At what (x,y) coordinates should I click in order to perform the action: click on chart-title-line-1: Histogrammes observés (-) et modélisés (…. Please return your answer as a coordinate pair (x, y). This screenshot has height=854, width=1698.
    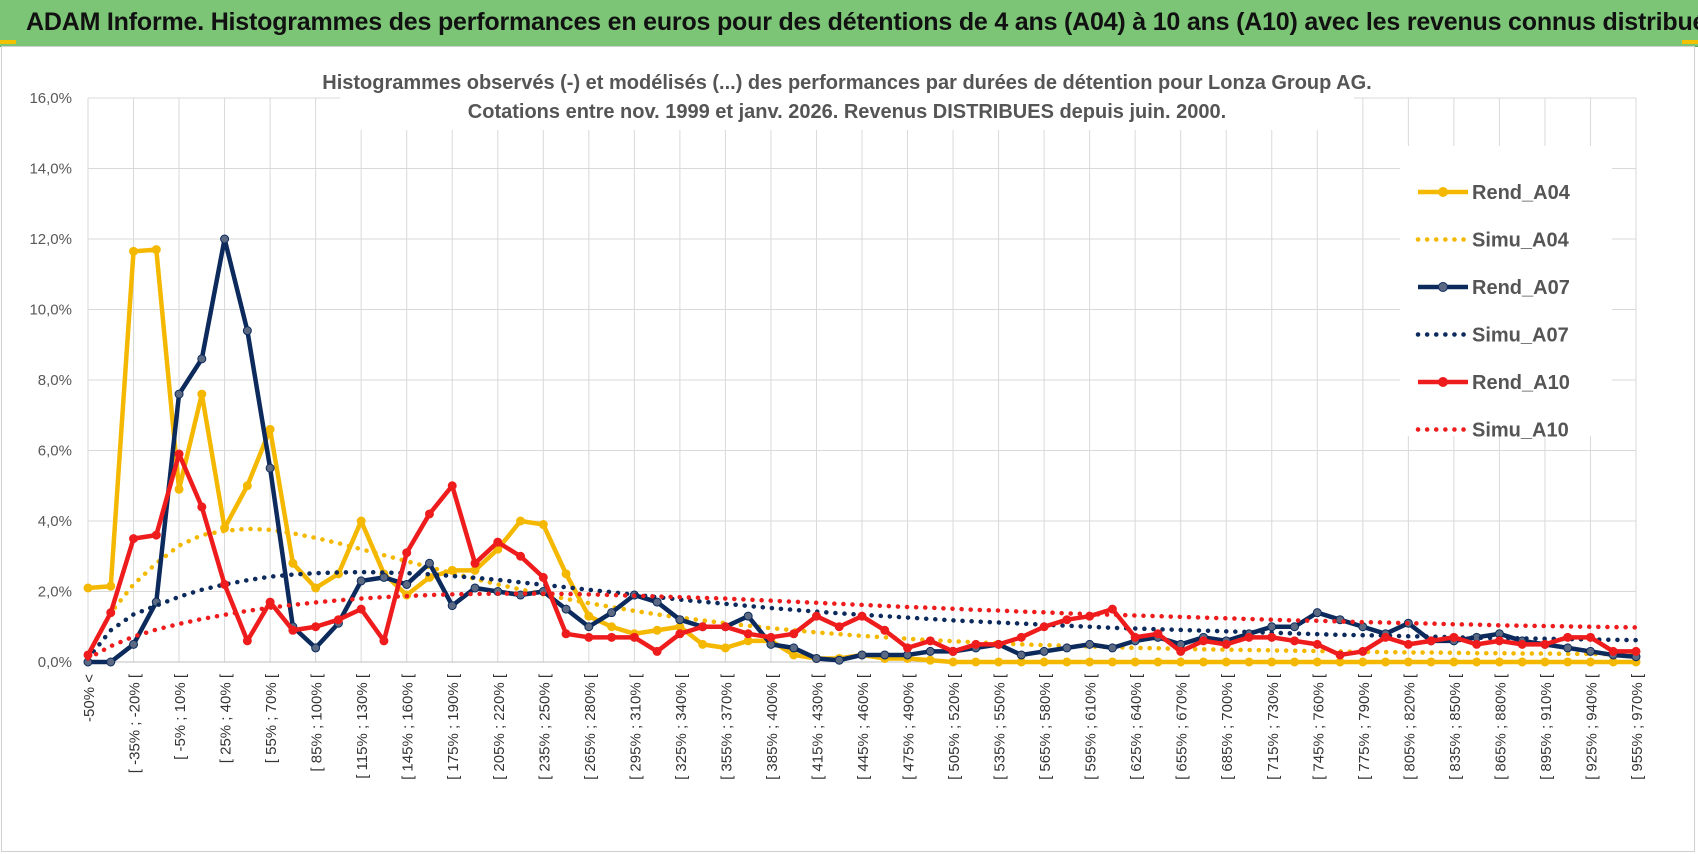
    Looking at the image, I should click on (846, 83).